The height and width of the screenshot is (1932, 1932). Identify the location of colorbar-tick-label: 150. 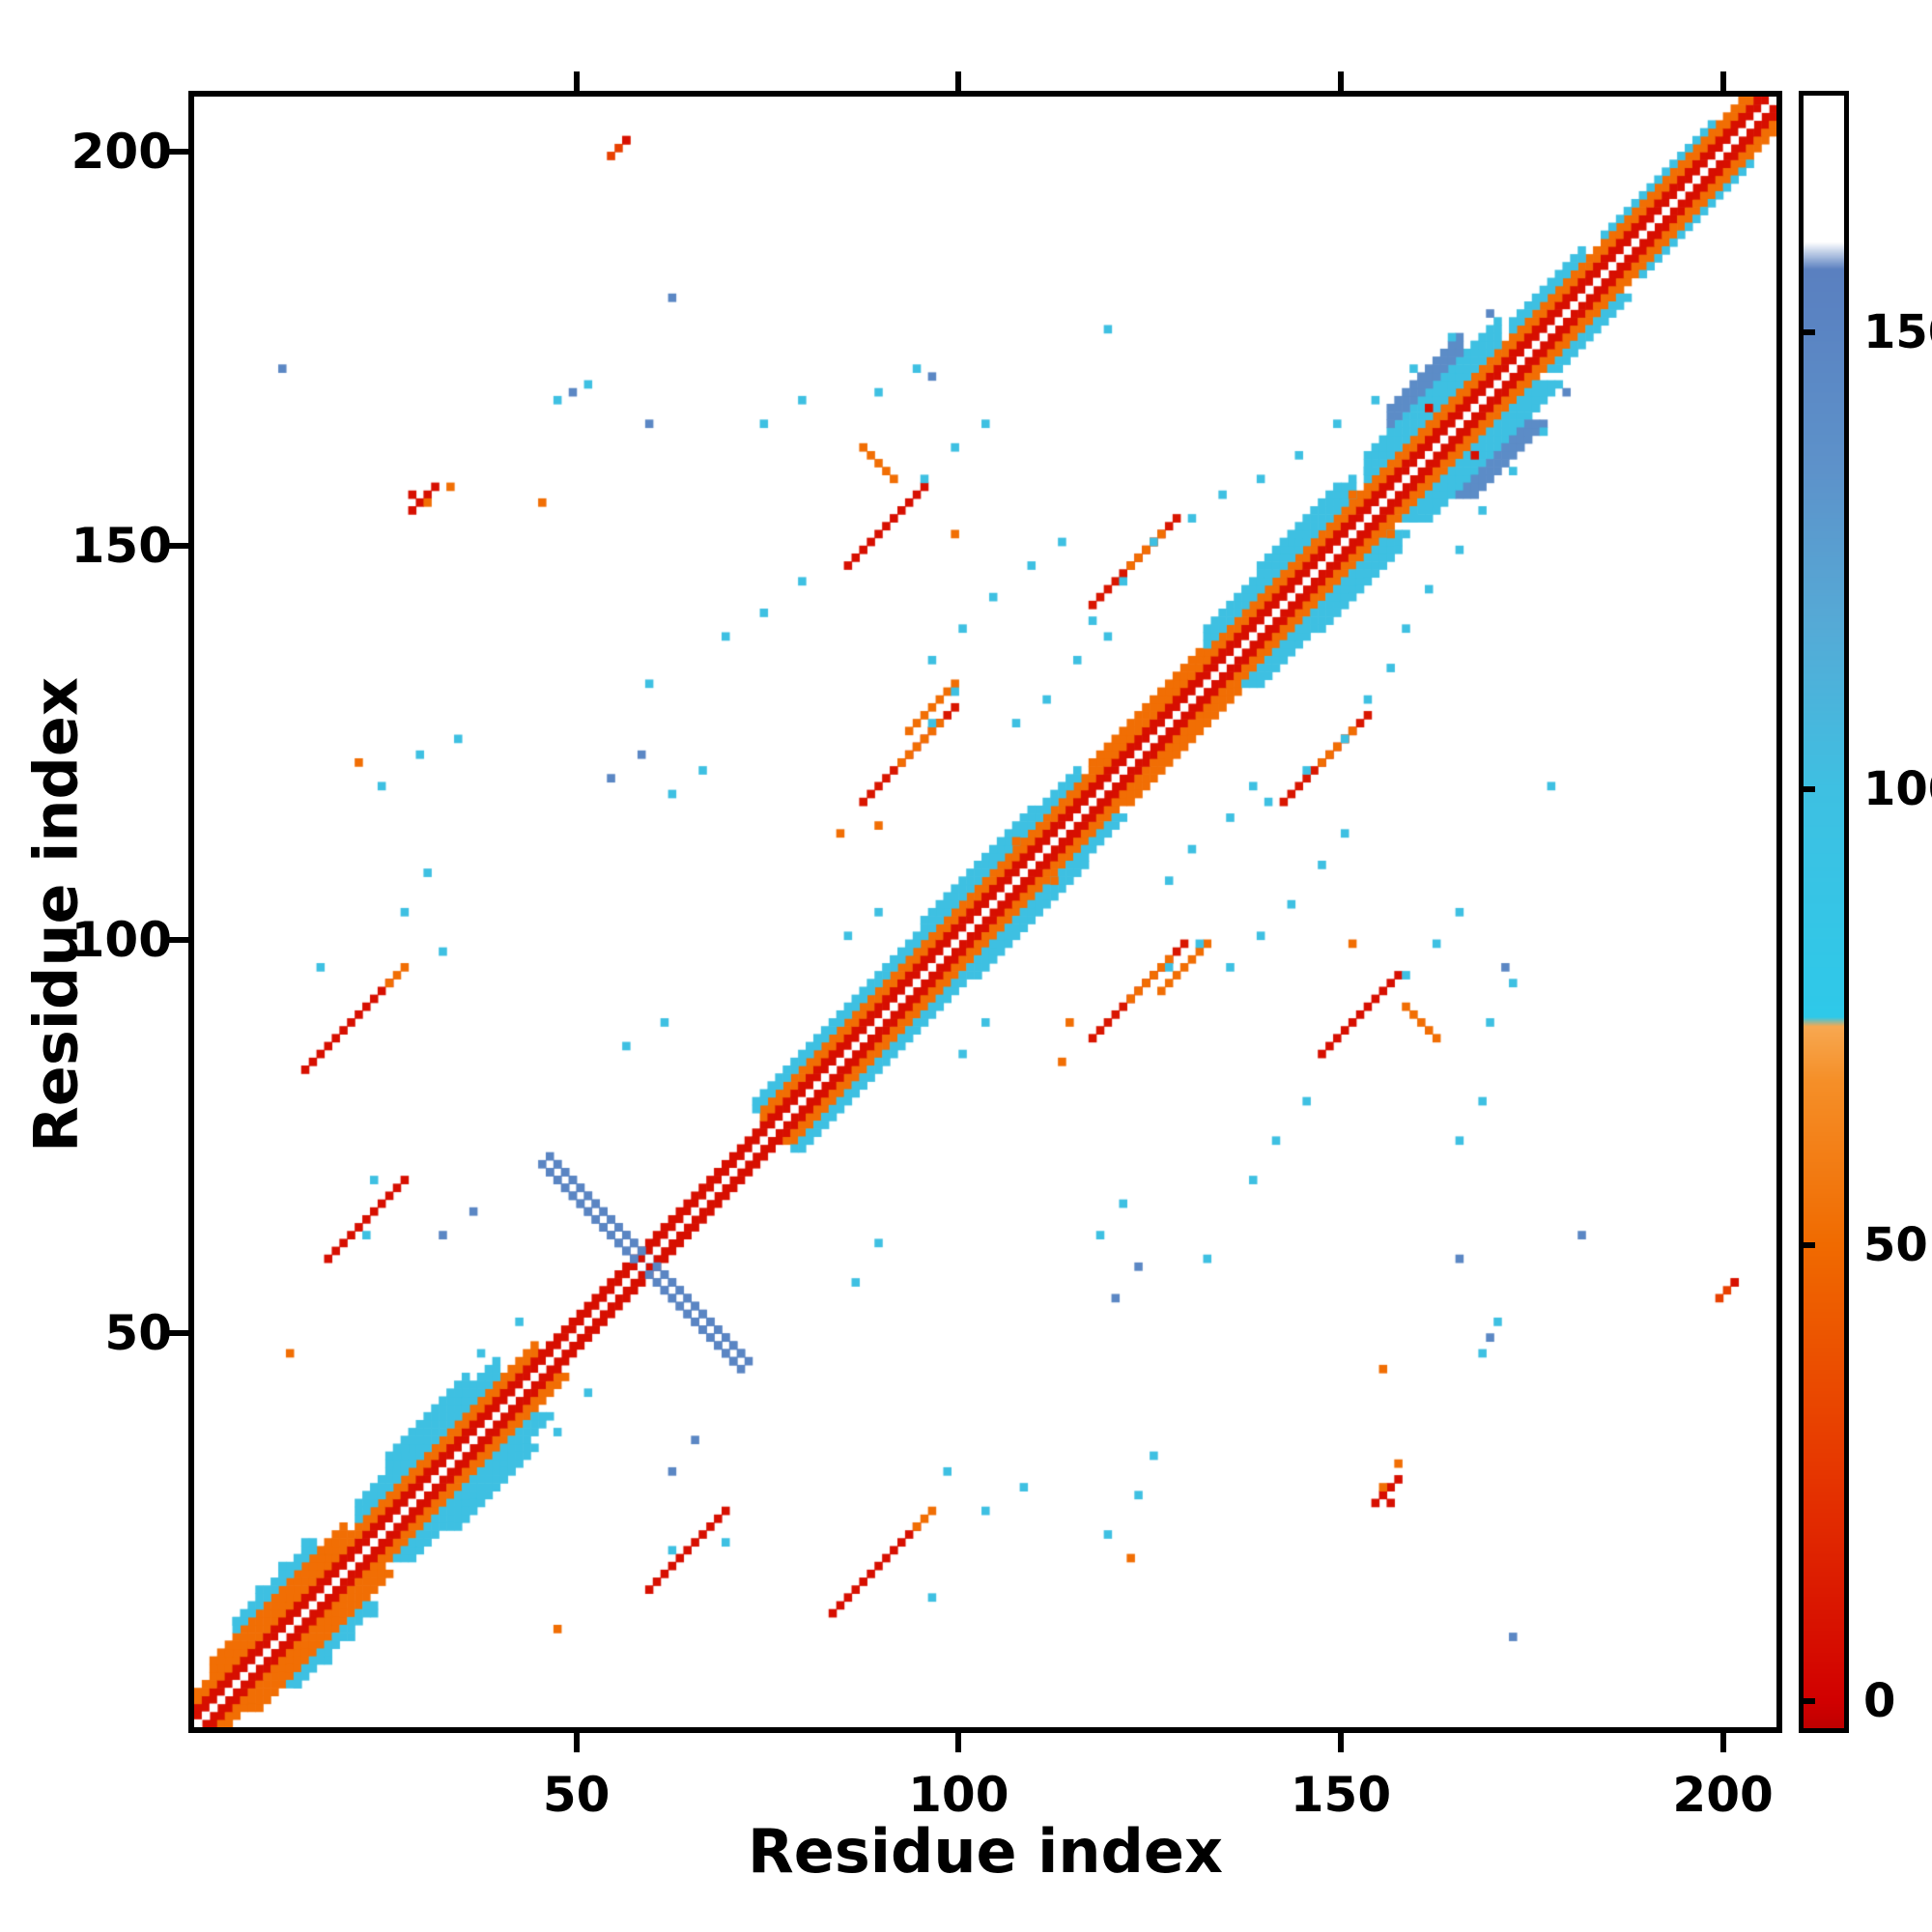
(1897, 332).